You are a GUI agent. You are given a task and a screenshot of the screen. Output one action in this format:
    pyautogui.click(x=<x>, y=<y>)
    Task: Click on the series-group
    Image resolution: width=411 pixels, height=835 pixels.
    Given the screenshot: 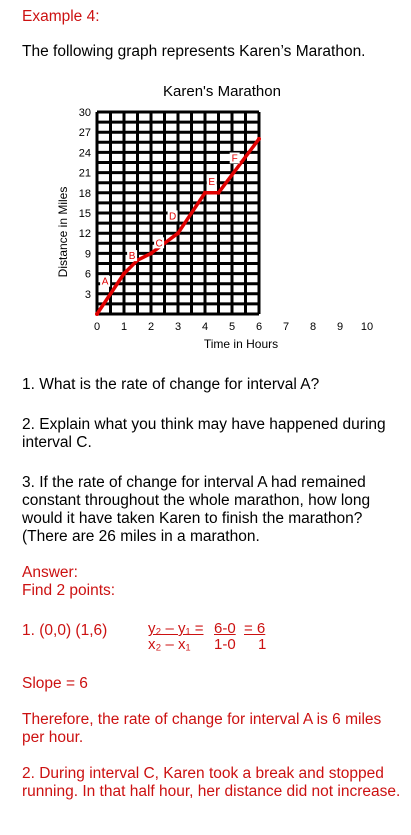 What is the action you would take?
    pyautogui.click(x=178, y=226)
    